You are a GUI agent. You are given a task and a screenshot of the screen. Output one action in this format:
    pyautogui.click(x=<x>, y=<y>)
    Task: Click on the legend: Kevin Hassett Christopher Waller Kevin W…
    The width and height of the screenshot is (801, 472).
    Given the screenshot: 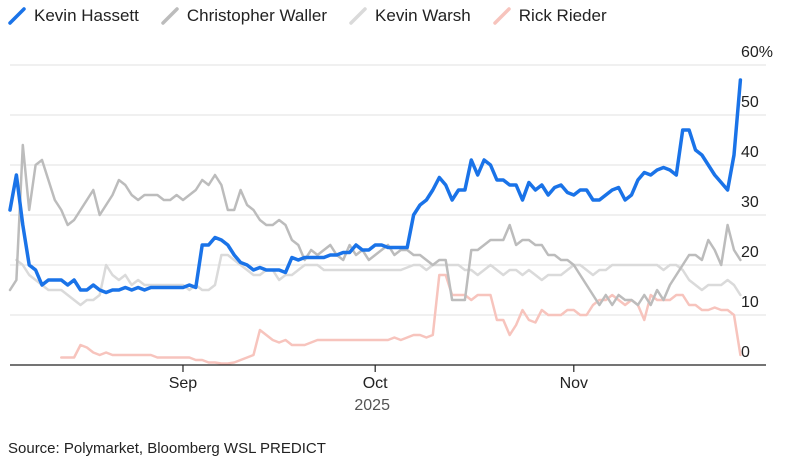 What is the action you would take?
    pyautogui.click(x=307, y=16)
    